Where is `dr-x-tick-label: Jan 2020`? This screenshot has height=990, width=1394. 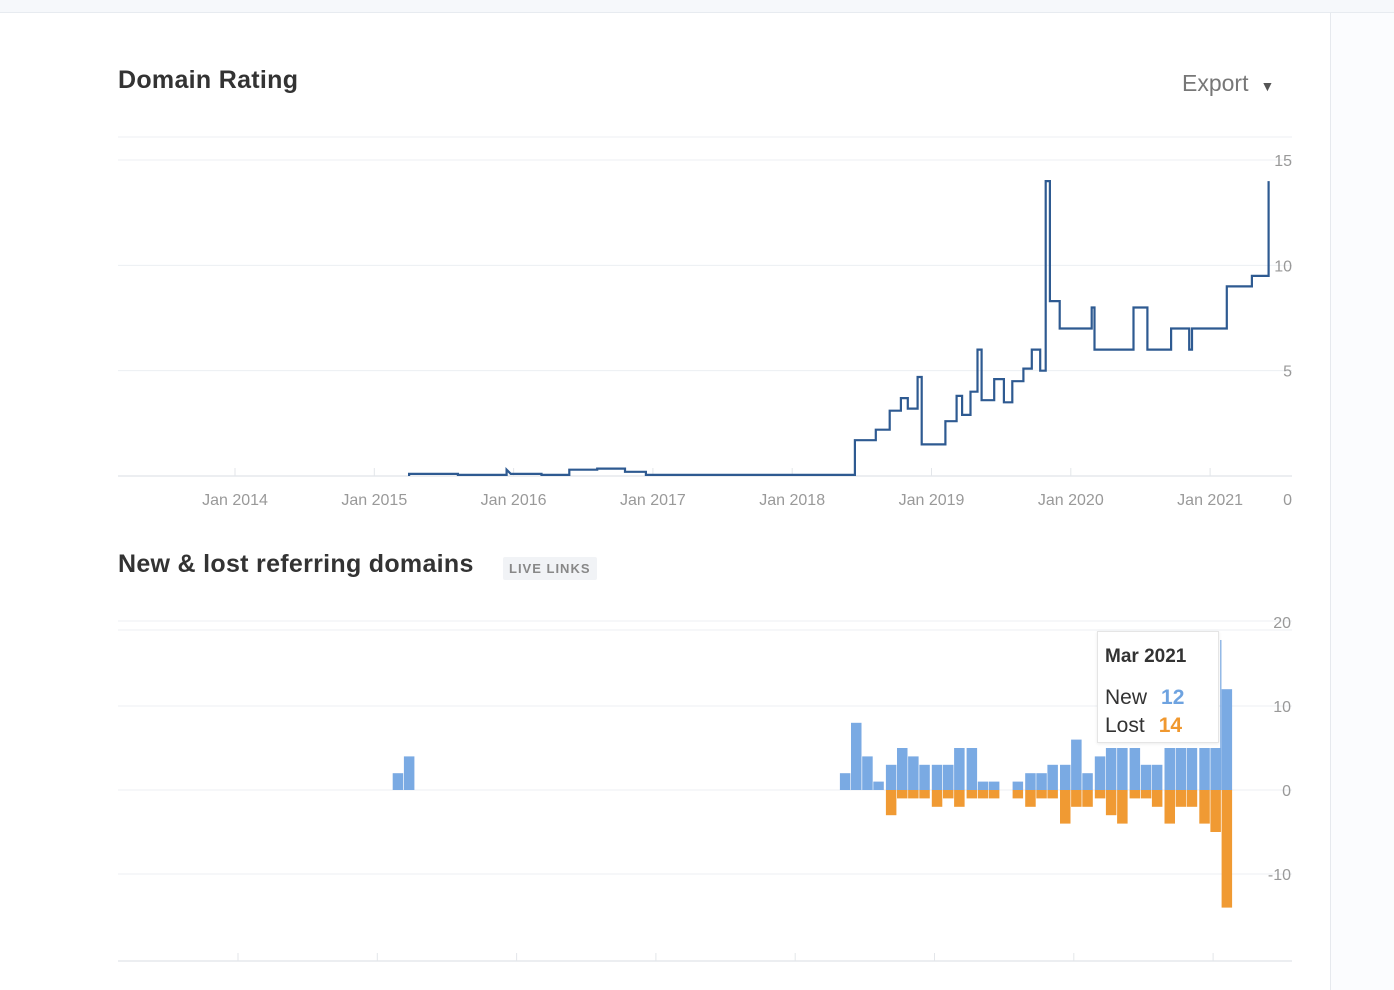
dr-x-tick-label: Jan 2020 is located at coordinates (1071, 500).